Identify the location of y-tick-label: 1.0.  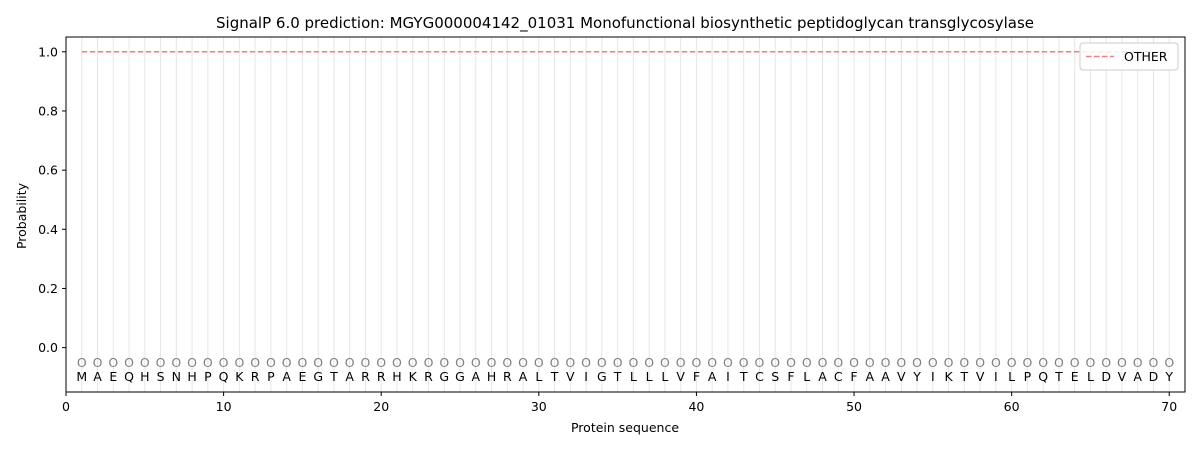
(48, 51).